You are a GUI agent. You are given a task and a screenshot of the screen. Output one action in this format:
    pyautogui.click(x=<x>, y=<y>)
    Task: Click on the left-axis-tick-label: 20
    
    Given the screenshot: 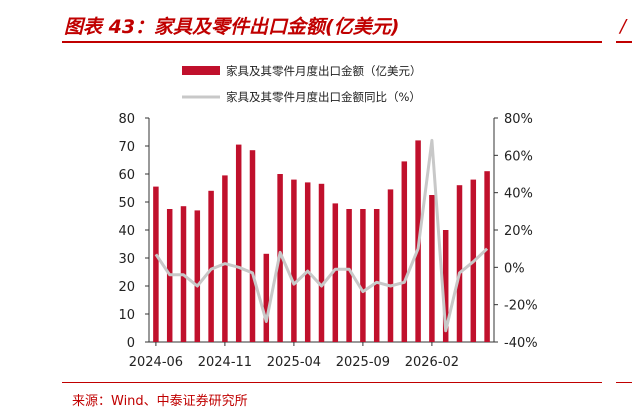 What is the action you would take?
    pyautogui.click(x=126, y=287)
    